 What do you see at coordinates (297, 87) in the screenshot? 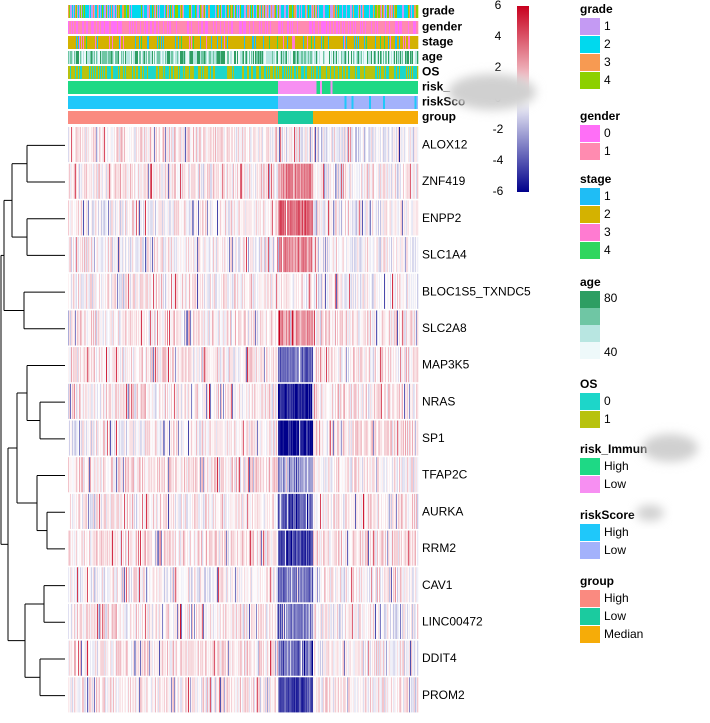
I see `track-block-risk_Immune-low` at bounding box center [297, 87].